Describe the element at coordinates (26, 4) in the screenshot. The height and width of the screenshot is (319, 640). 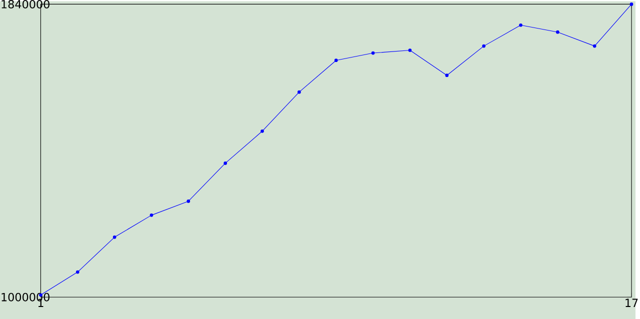
I see `y-tick-label: 1840000` at that location.